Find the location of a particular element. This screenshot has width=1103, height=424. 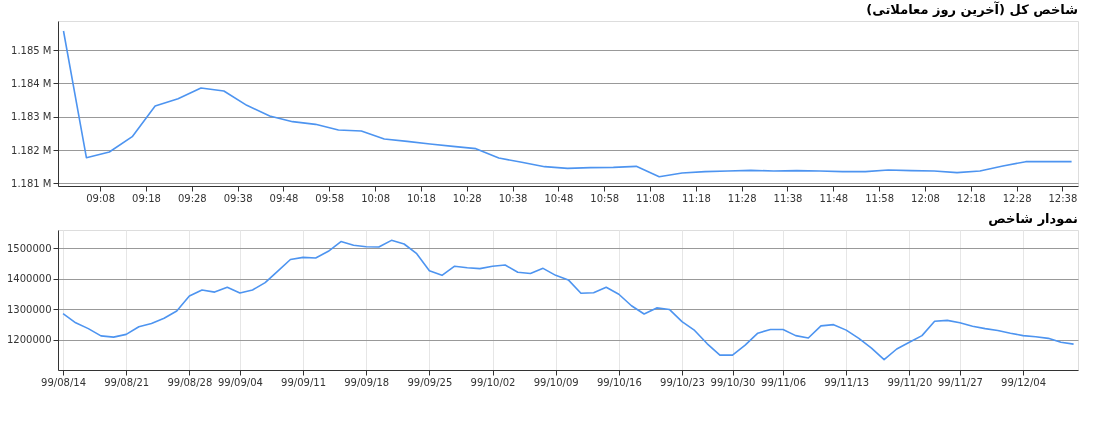

y-tick-label: 1.184 M is located at coordinates (31, 83).